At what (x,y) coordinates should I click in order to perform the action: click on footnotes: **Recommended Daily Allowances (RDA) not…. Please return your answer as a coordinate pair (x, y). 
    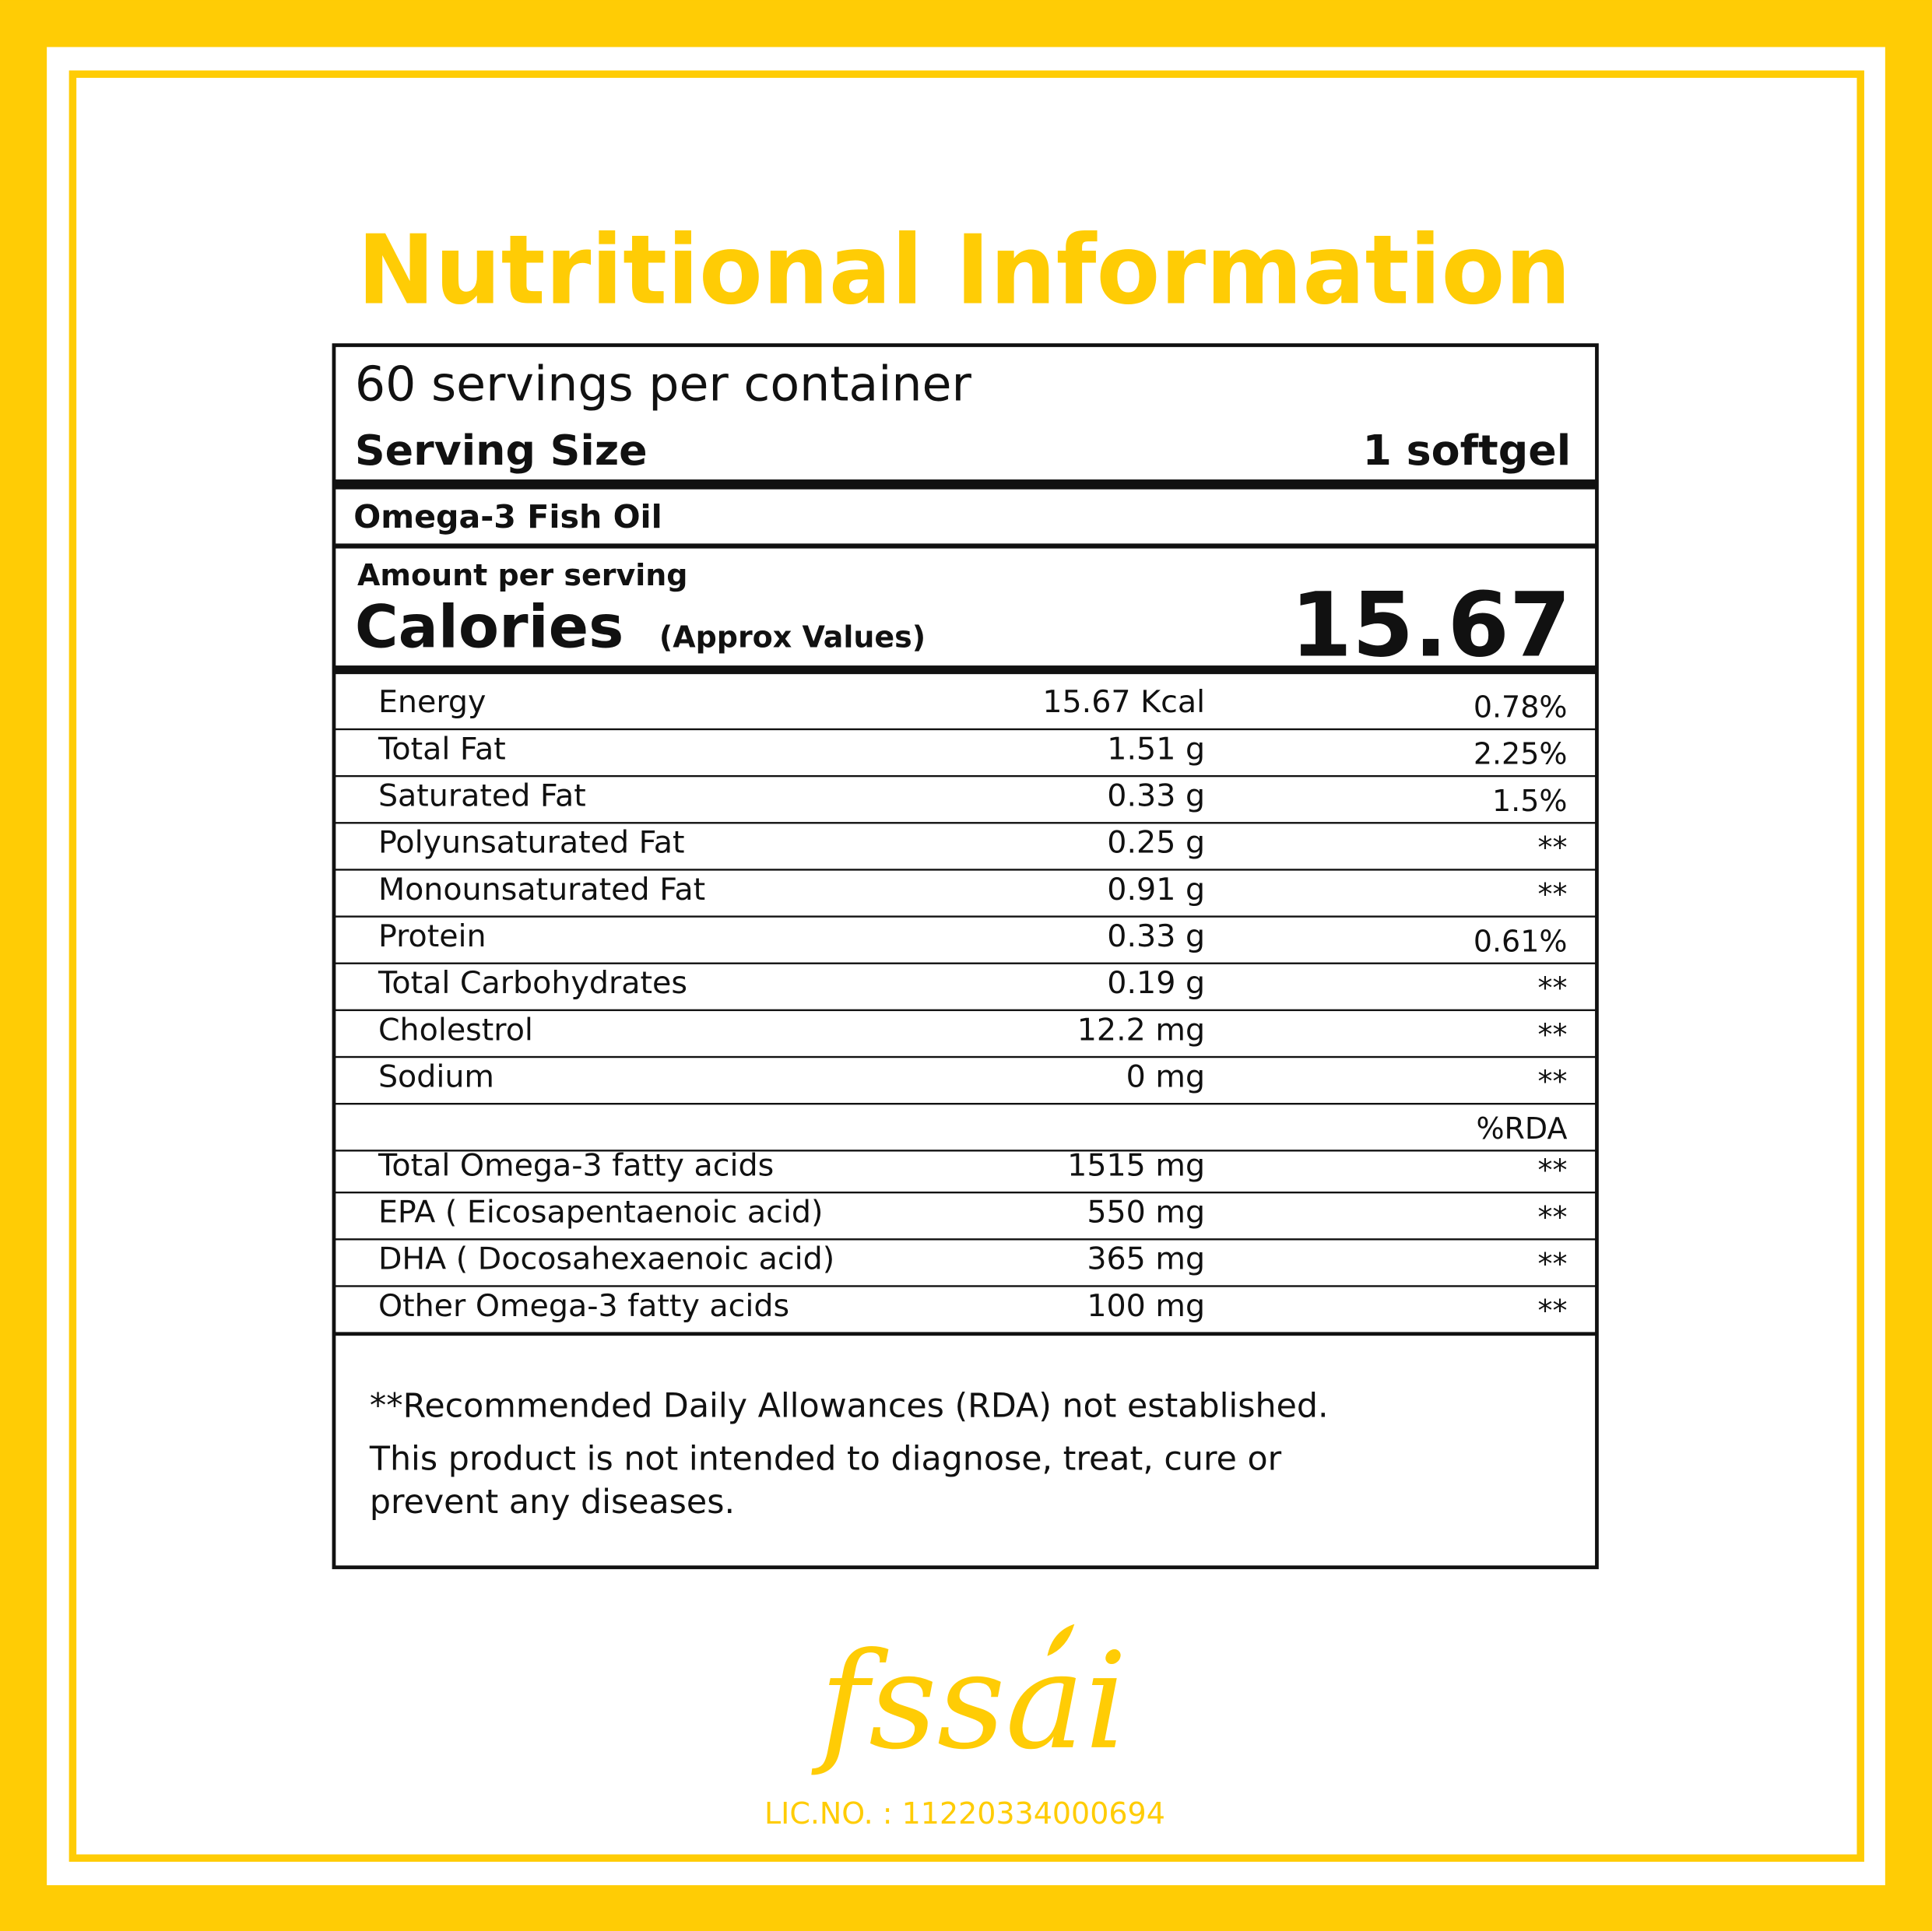
    Looking at the image, I should click on (849, 1454).